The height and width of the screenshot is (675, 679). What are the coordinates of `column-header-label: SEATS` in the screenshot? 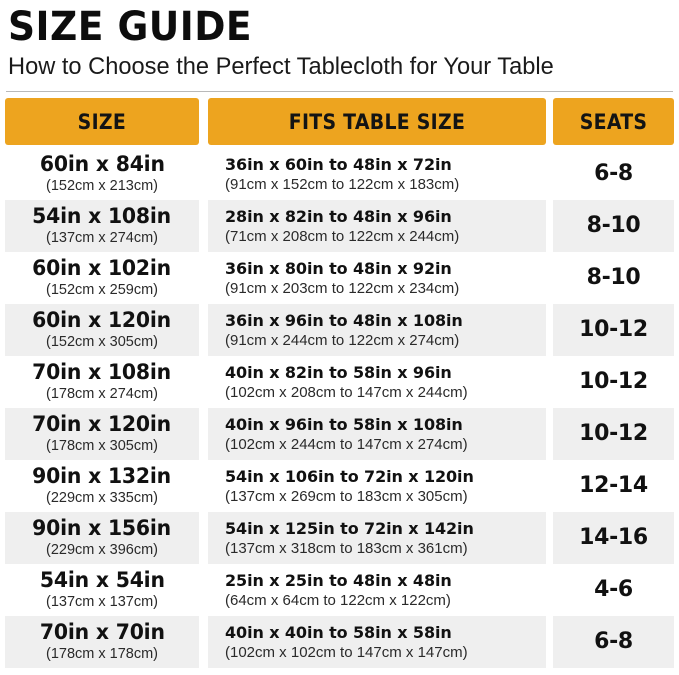 It's located at (613, 121).